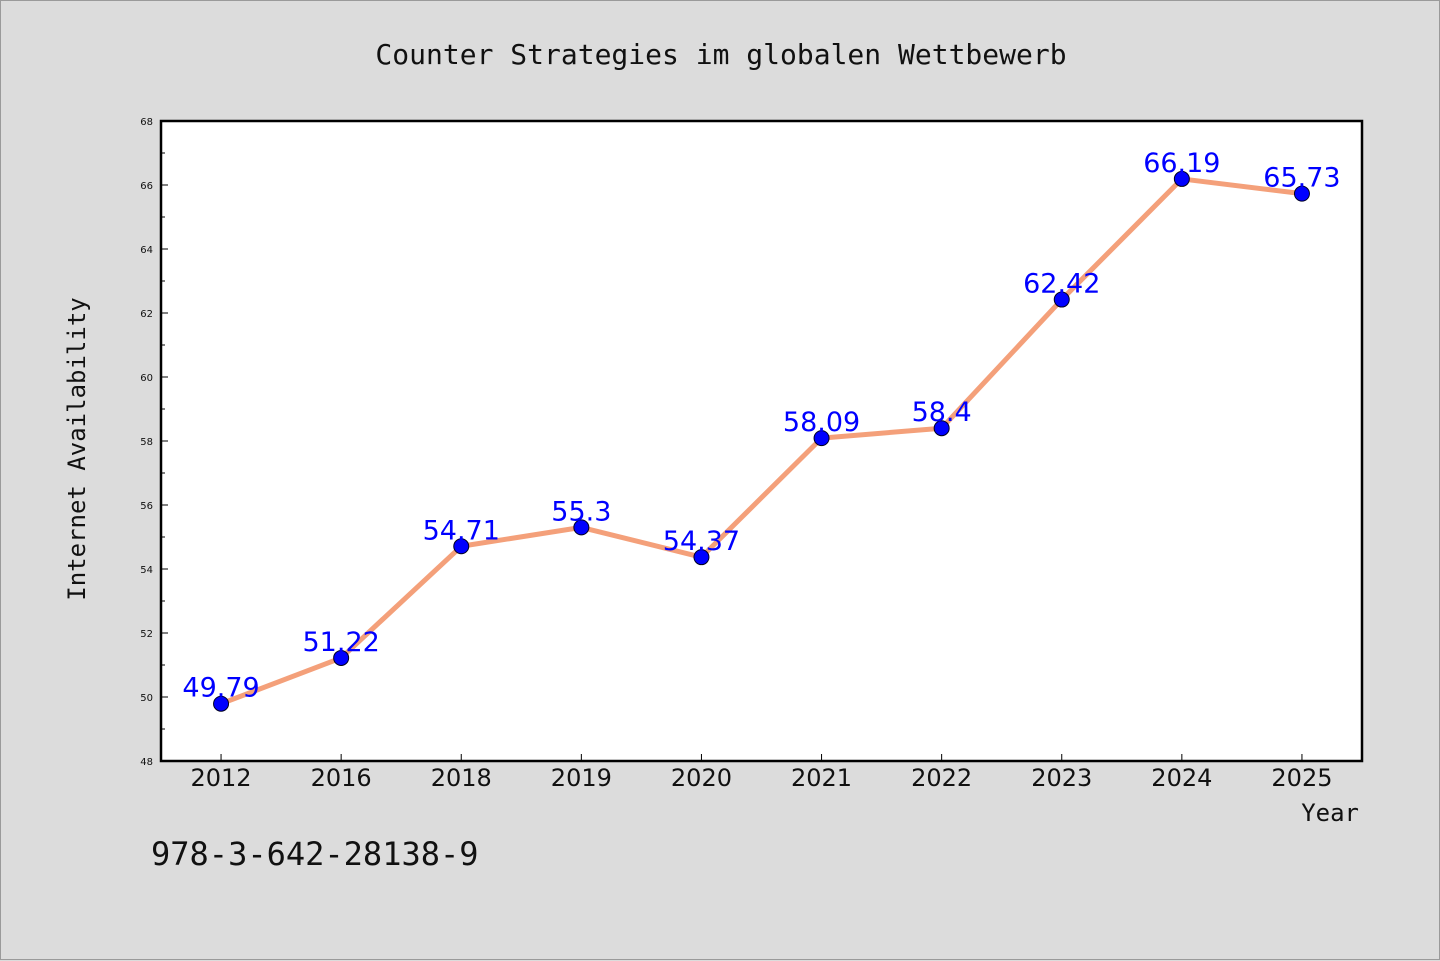  I want to click on data-label: 51.22, so click(341, 642).